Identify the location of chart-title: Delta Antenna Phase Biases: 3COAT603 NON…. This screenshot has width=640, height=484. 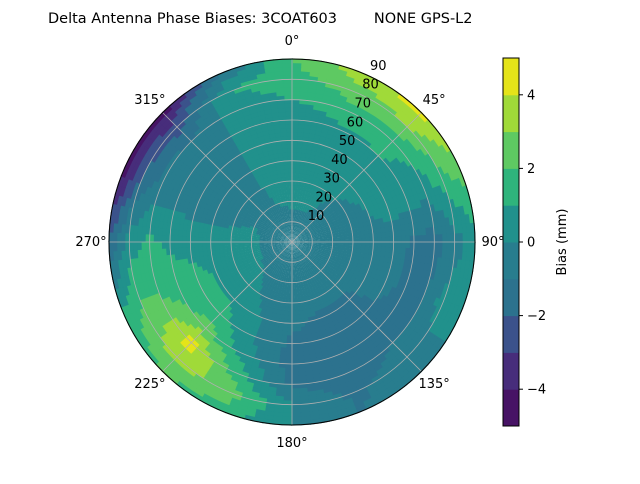
(260, 19).